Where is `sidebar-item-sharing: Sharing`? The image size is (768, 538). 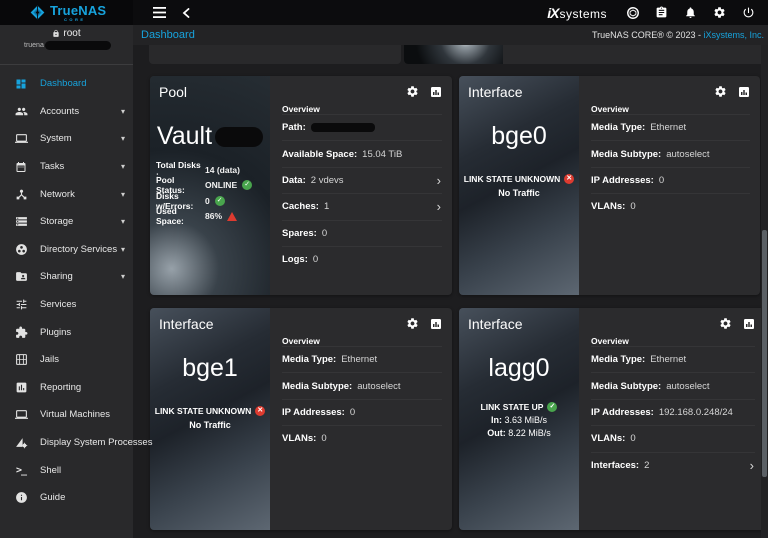 sidebar-item-sharing: Sharing is located at coordinates (66, 277).